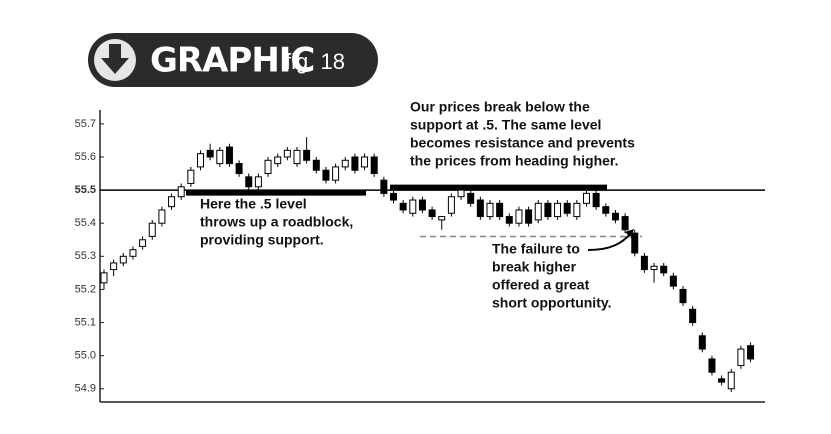 Image resolution: width=831 pixels, height=434 pixels. Describe the element at coordinates (85, 157) in the screenshot. I see `y-tick-label: 55.6` at that location.